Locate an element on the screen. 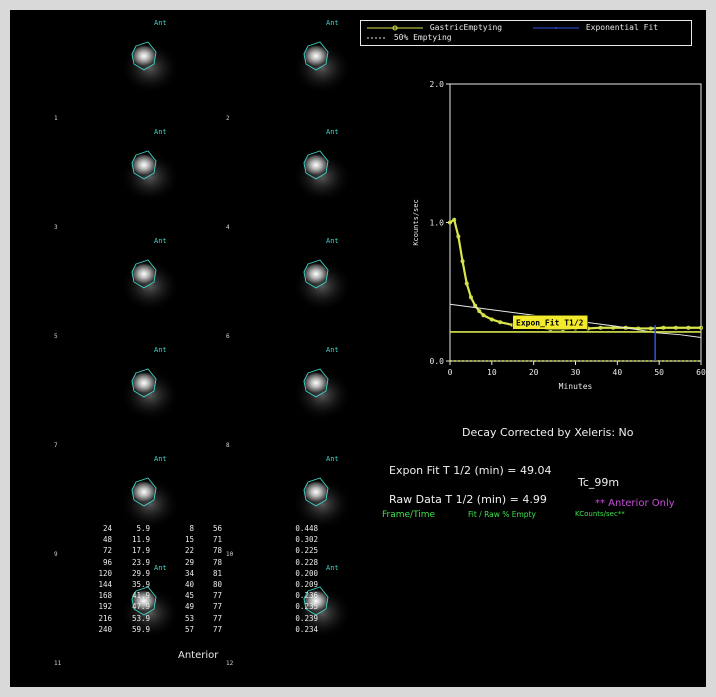 The height and width of the screenshot is (697, 716). frame-number: 3 is located at coordinates (56, 227).